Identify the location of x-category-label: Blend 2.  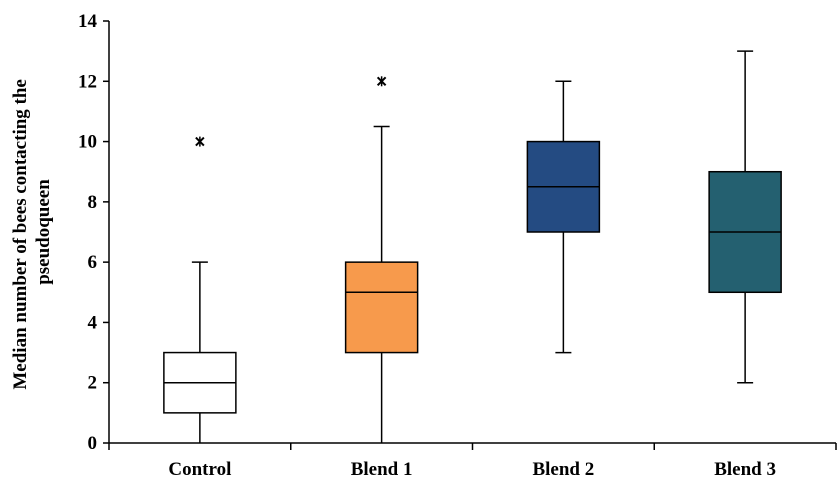
(563, 469).